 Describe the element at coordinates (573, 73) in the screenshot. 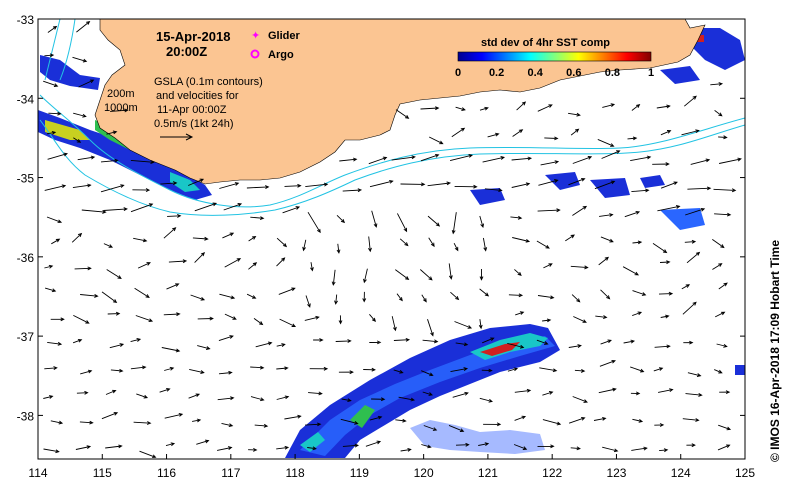

I see `colorbar-tick-label: 0.6` at that location.